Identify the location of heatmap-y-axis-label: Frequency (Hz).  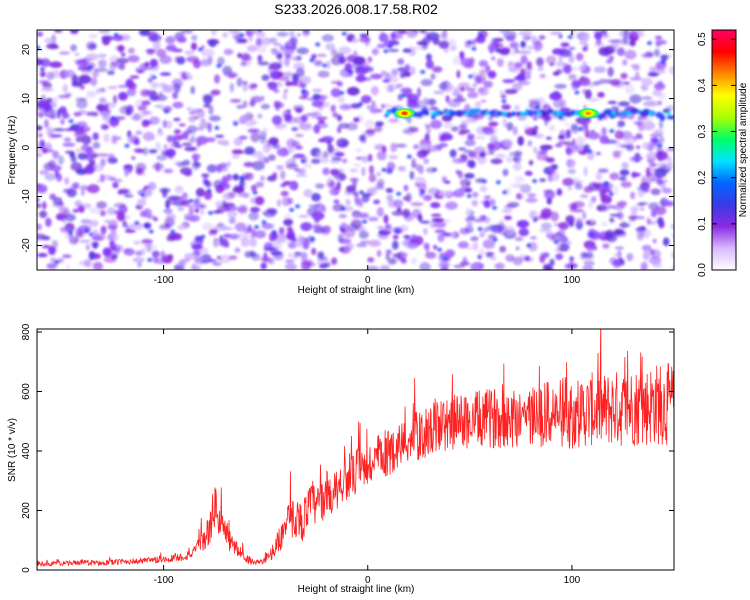
(12, 150).